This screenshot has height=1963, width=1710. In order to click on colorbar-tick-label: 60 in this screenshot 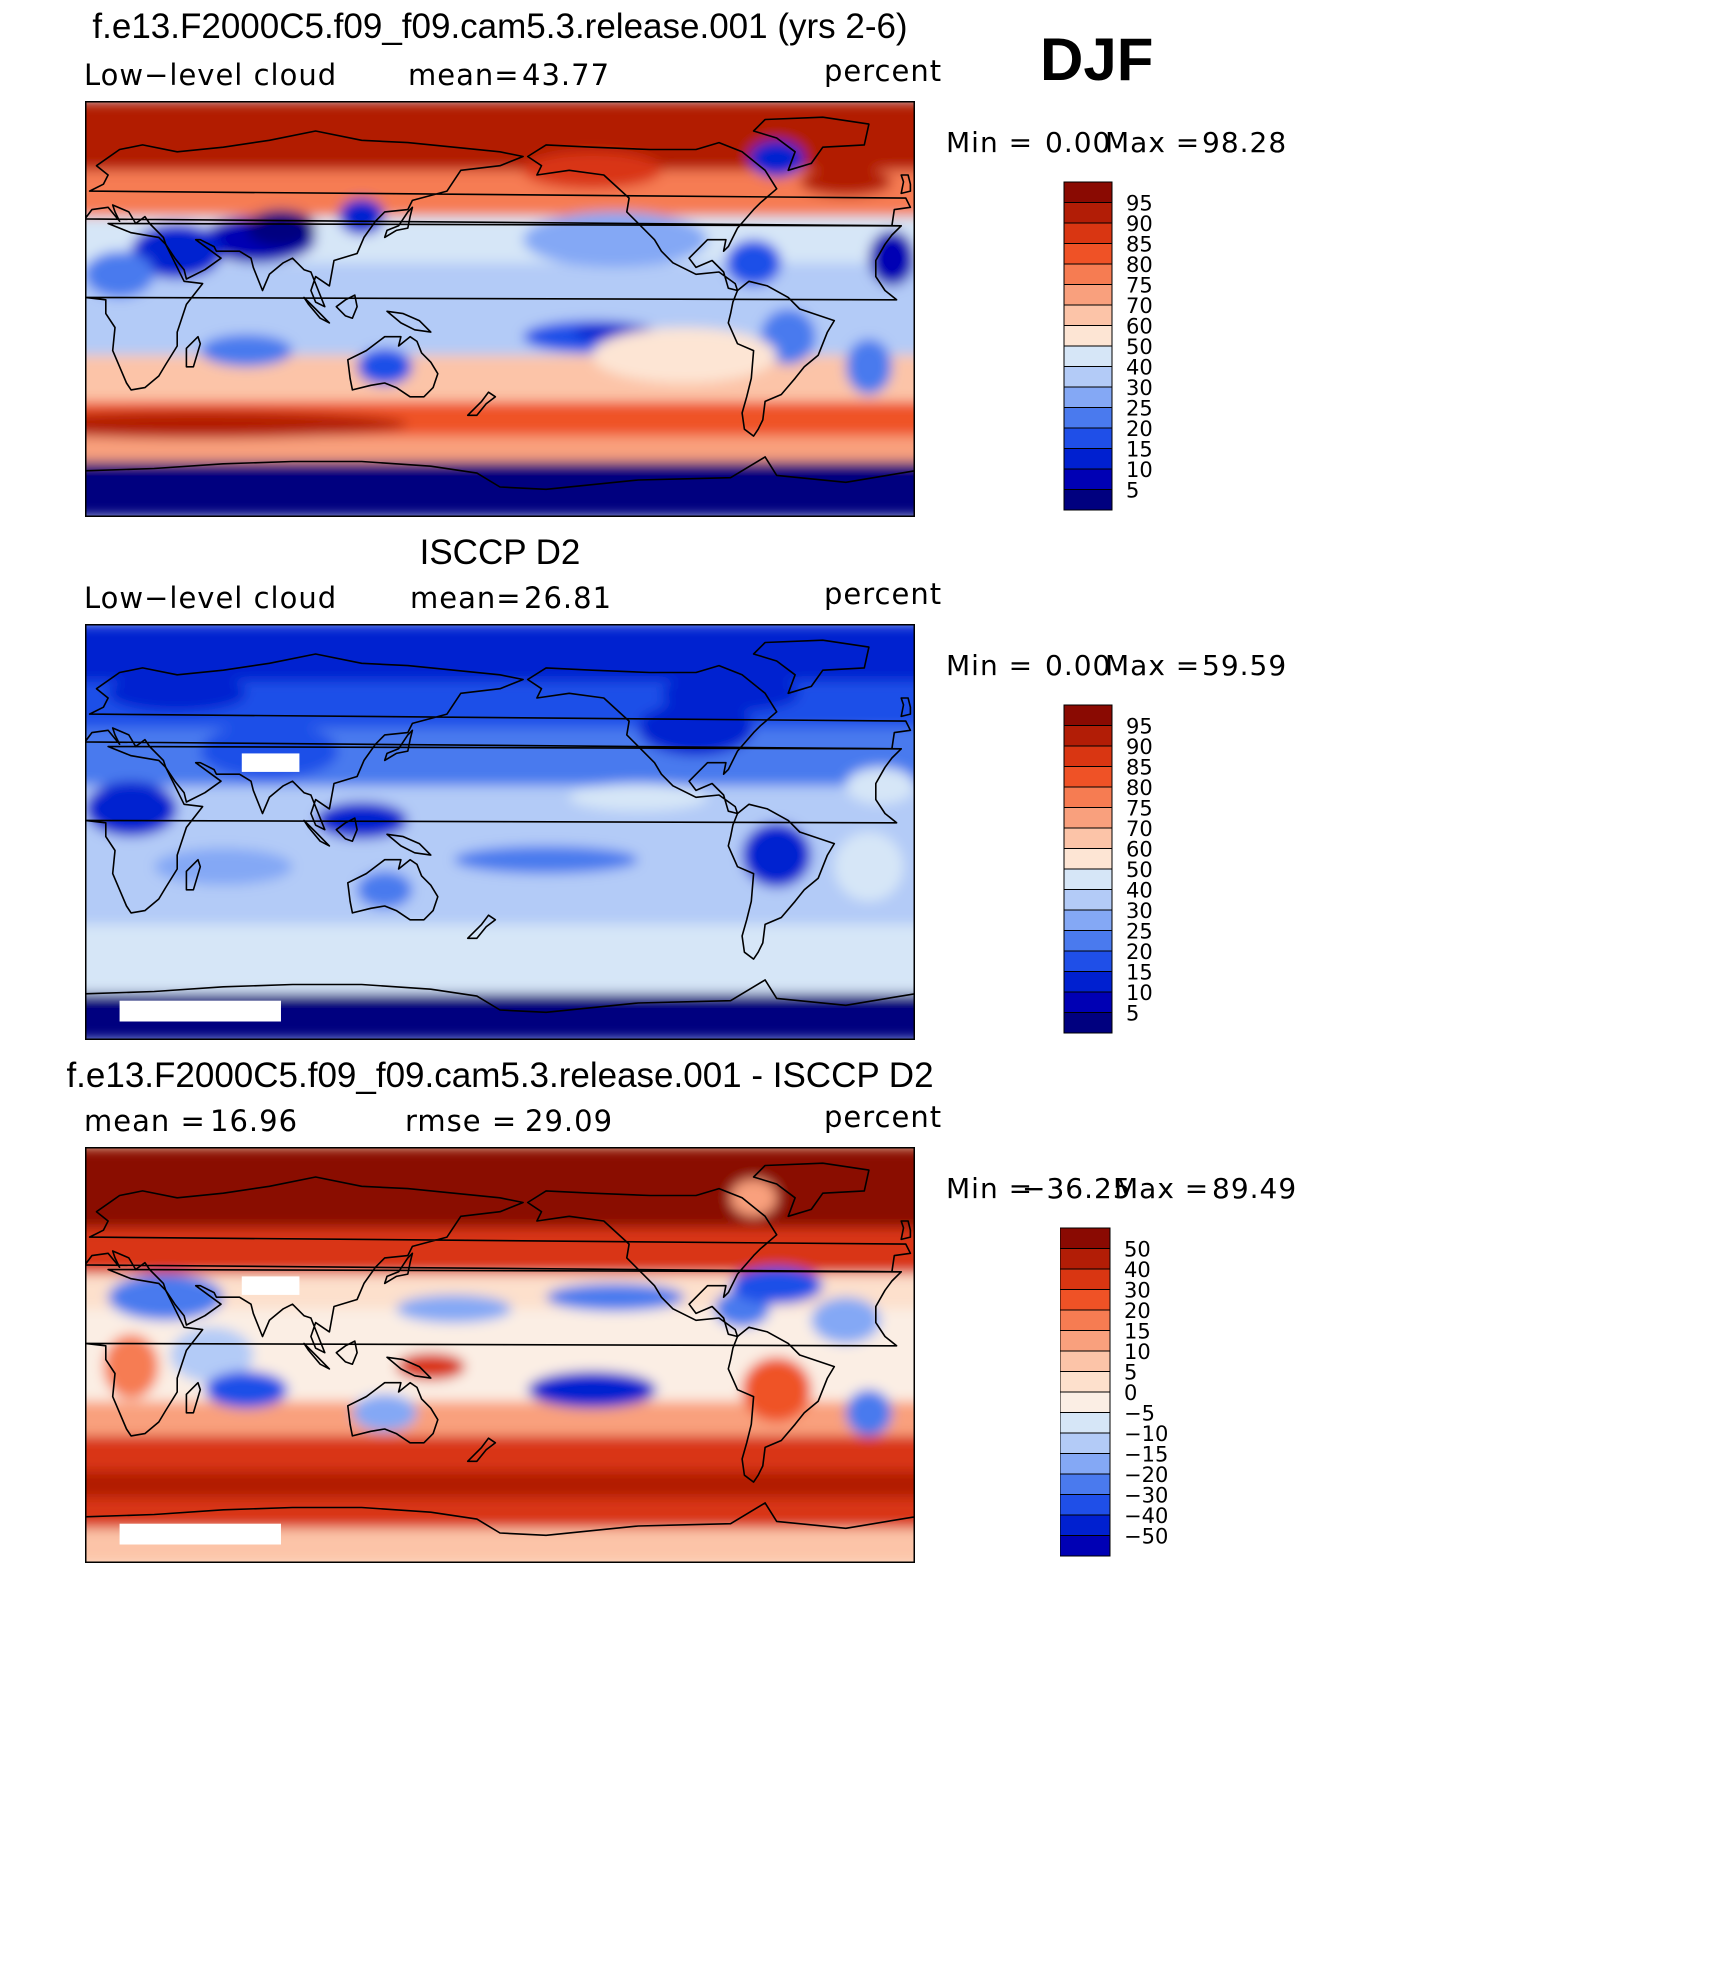, I will do `click(1139, 850)`.